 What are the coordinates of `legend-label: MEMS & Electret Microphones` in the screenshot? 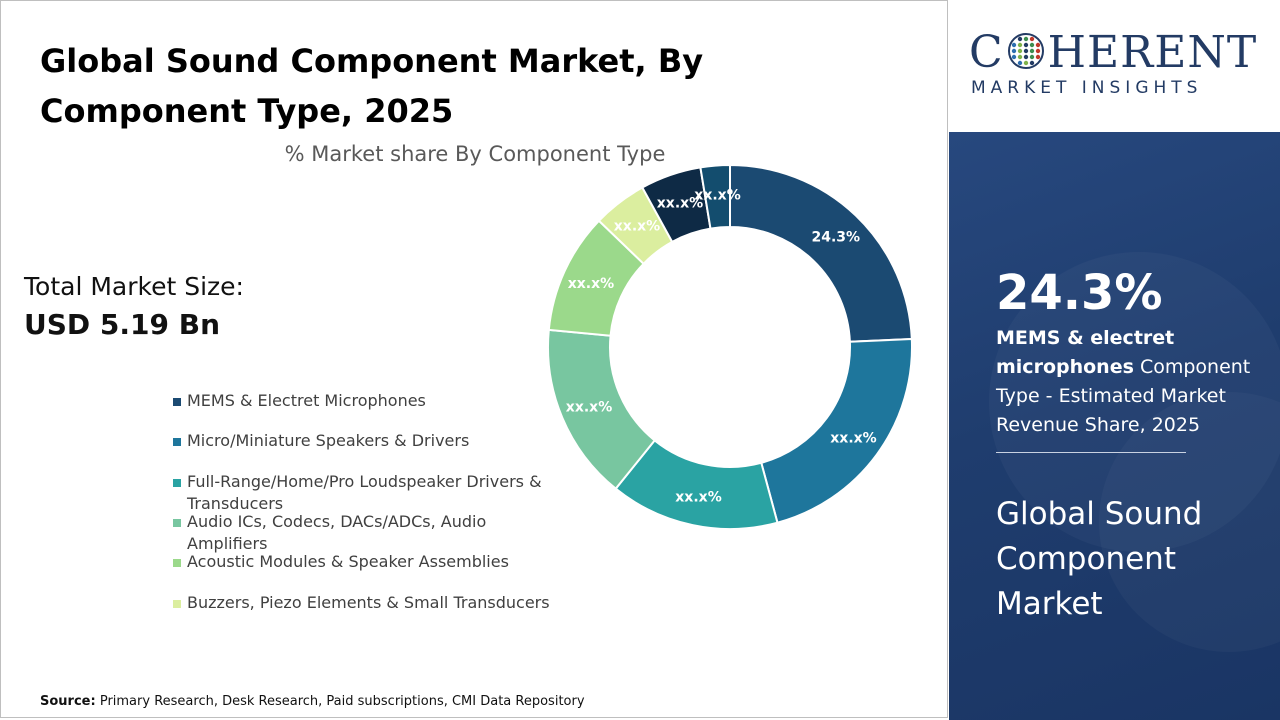 It's located at (306, 400).